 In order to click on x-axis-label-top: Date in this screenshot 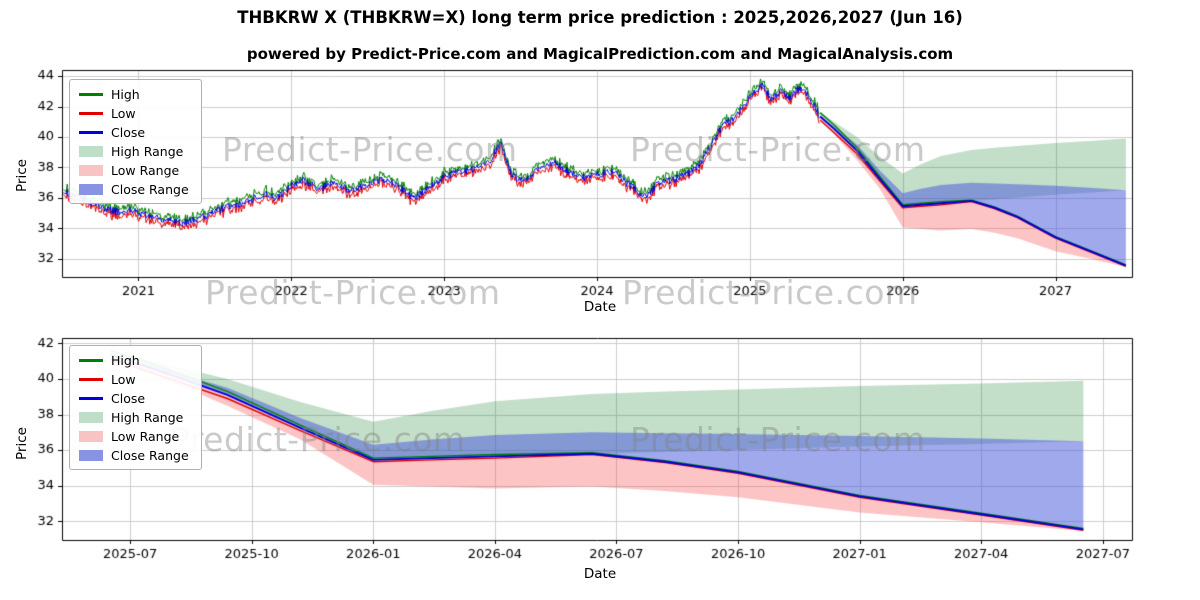, I will do `click(600, 307)`.